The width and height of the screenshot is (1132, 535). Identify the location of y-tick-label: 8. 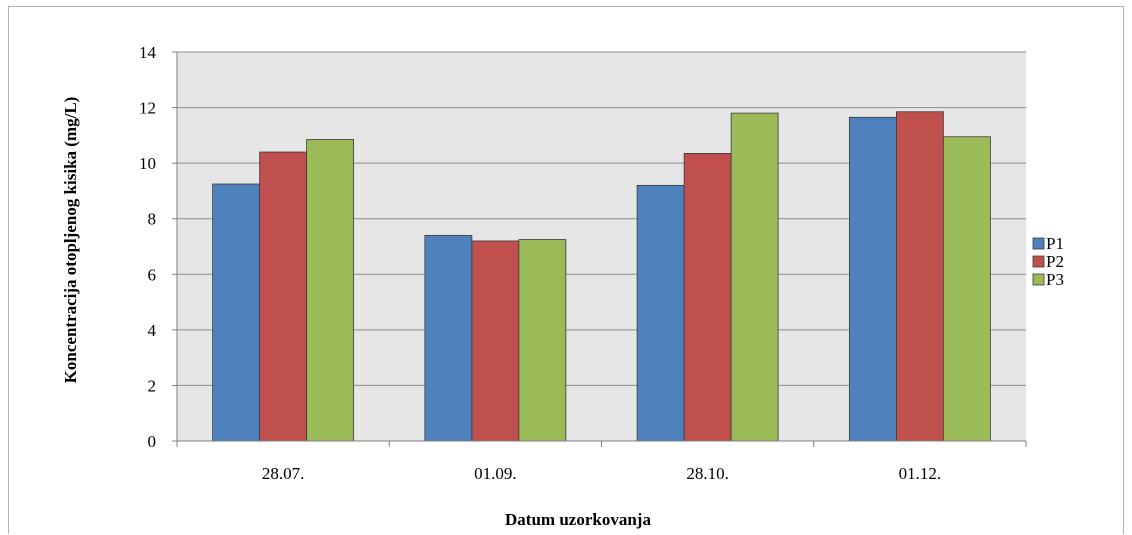
(152, 219).